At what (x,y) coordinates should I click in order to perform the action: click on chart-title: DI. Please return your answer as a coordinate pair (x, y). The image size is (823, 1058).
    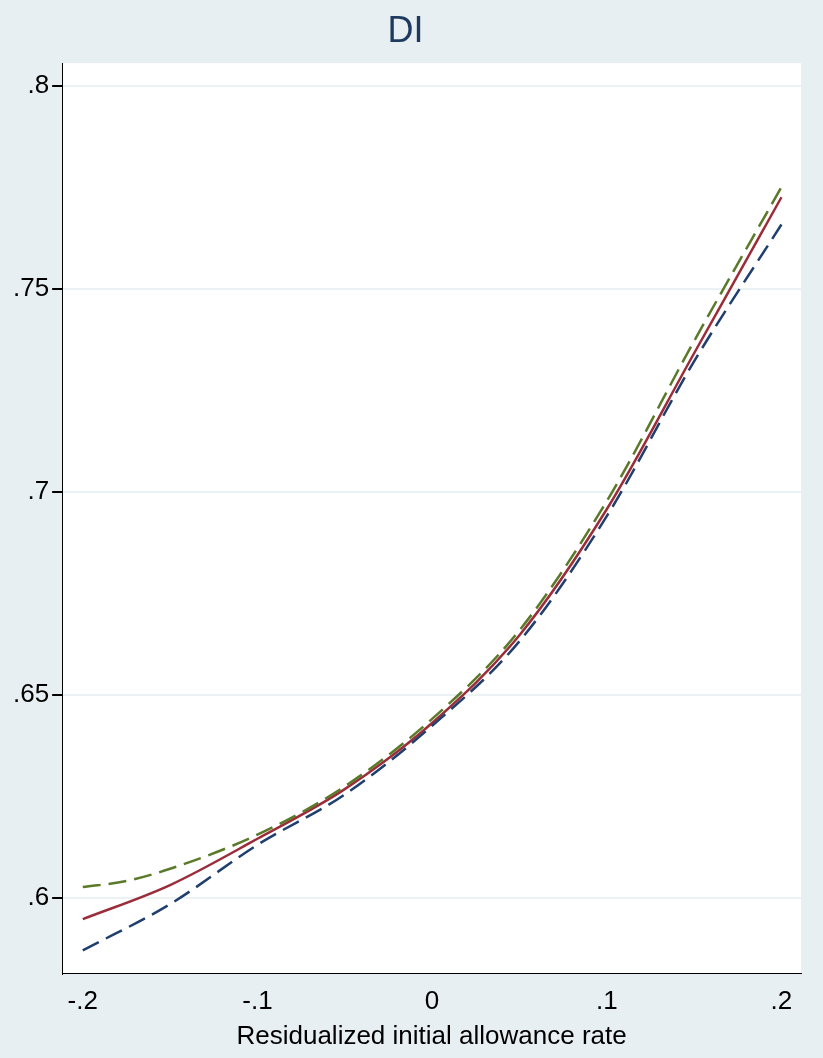
    Looking at the image, I should click on (405, 29).